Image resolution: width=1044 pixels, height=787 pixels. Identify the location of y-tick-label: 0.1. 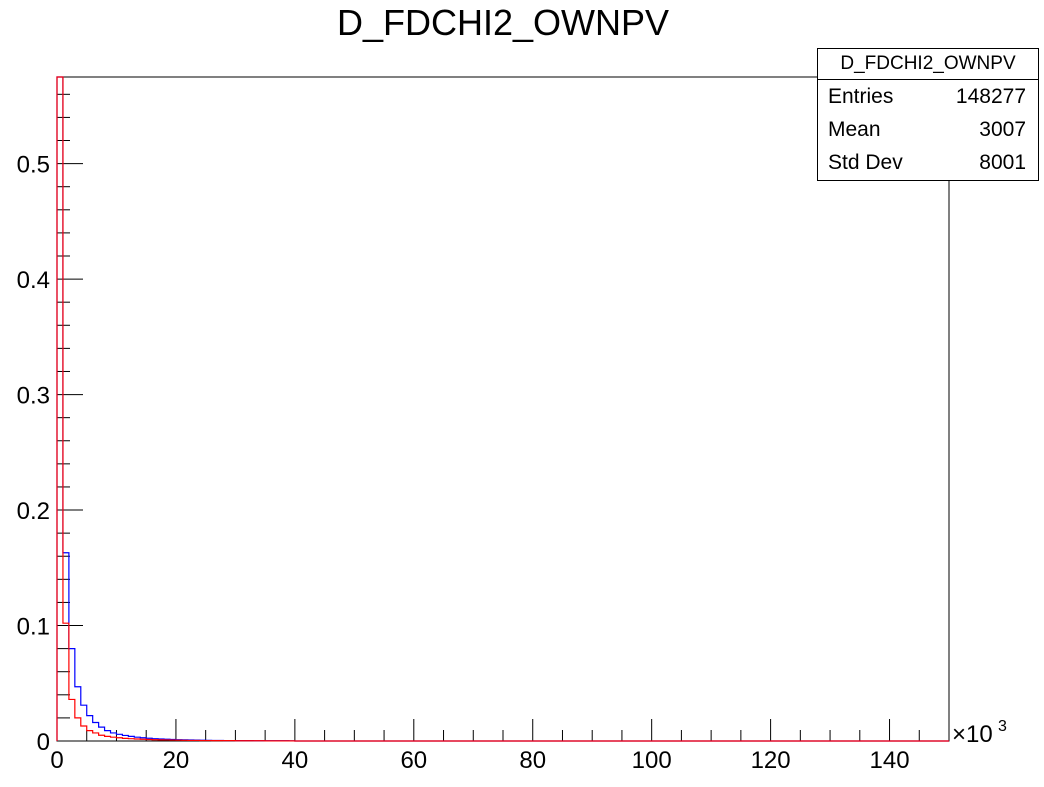
(33, 627).